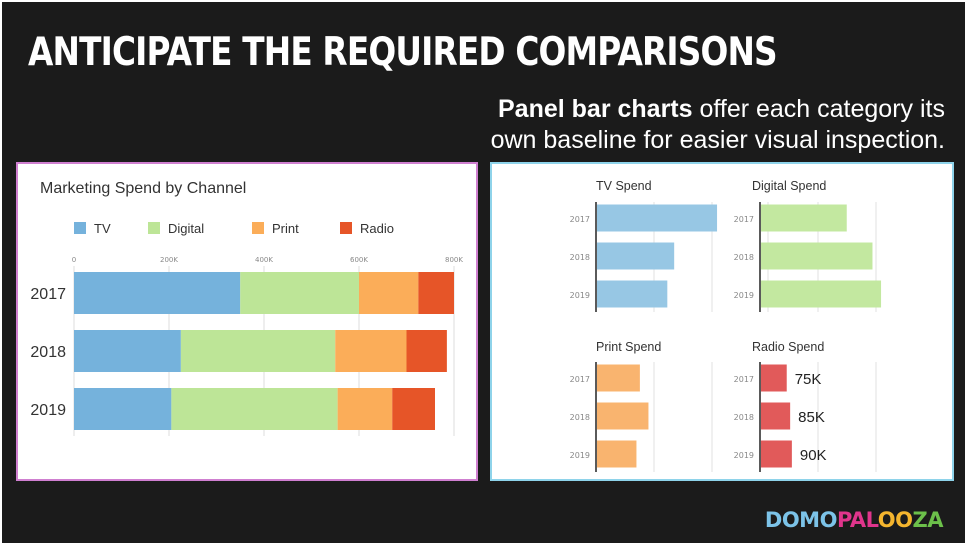 The height and width of the screenshot is (547, 967). I want to click on legend-label: Radio, so click(377, 228).